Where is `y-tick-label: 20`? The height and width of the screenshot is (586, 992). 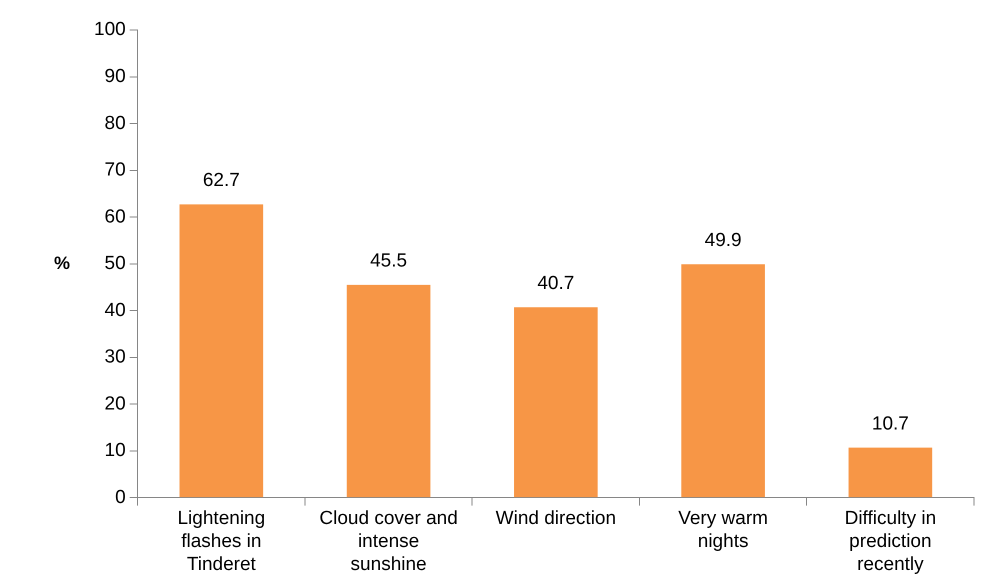 y-tick-label: 20 is located at coordinates (115, 403).